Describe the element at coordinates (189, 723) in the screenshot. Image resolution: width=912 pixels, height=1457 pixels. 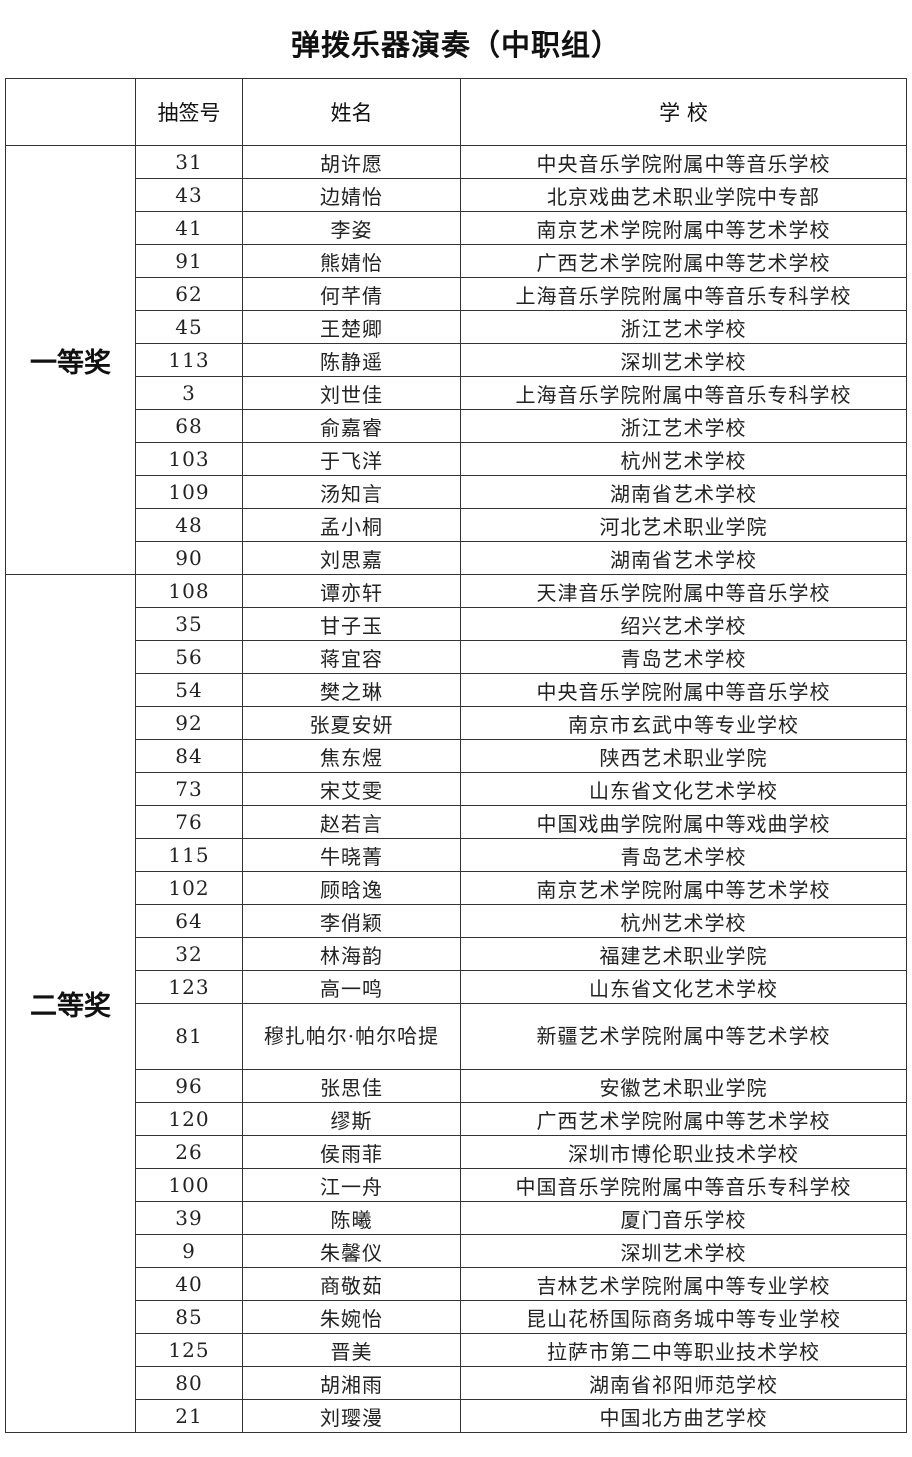
I see `draw-number: 92` at that location.